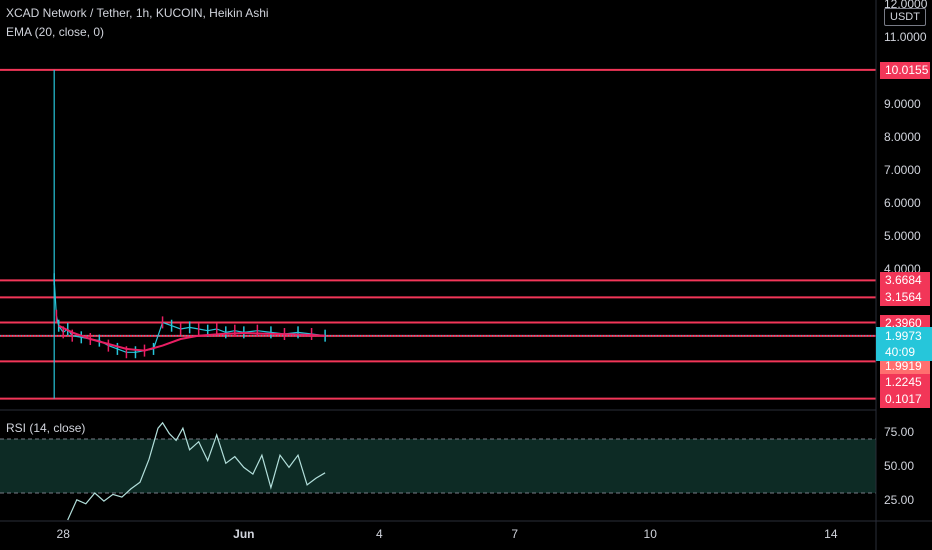 Image resolution: width=932 pixels, height=550 pixels. Describe the element at coordinates (244, 534) in the screenshot. I see `time-tick-label: Jun` at that location.